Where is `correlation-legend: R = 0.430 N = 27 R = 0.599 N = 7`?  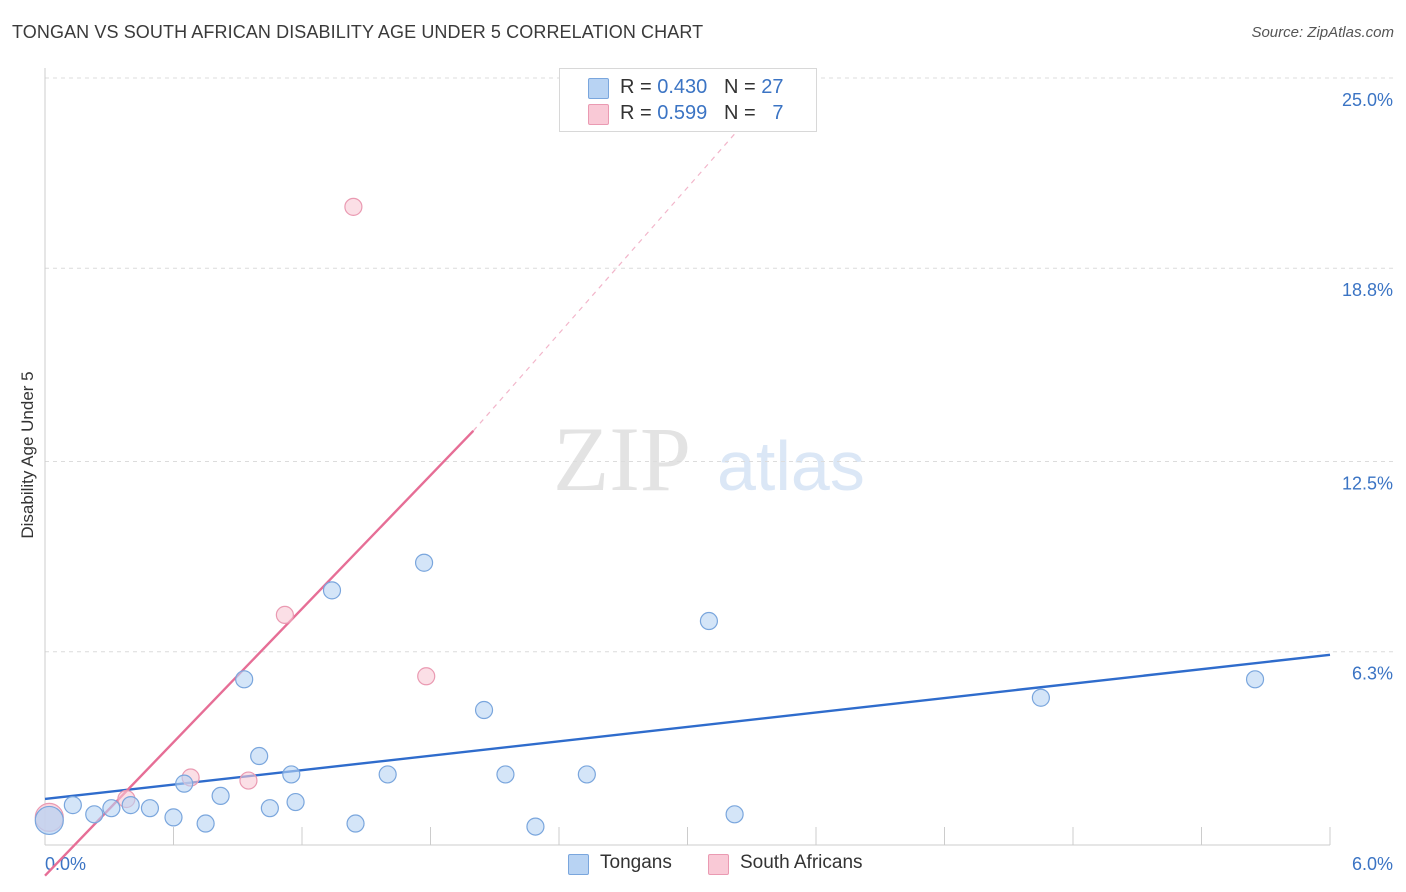
correlation-legend: R = 0.430 N = 27 R = 0.599 N = 7 is located at coordinates (688, 100).